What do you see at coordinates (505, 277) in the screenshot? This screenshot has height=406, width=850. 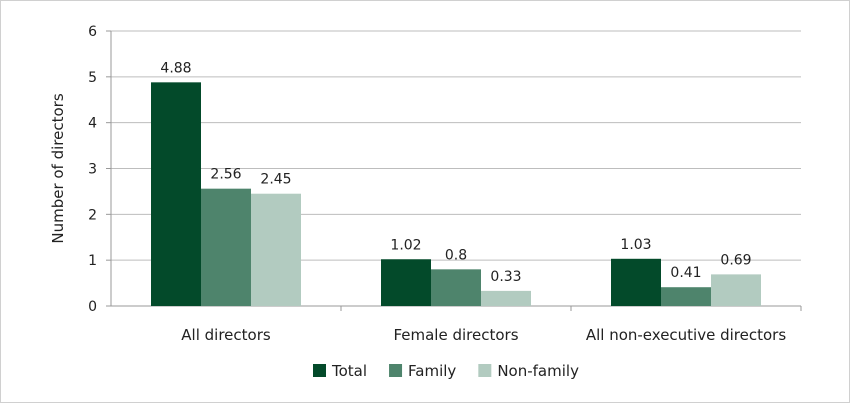 I see `data-label: 0.33` at bounding box center [505, 277].